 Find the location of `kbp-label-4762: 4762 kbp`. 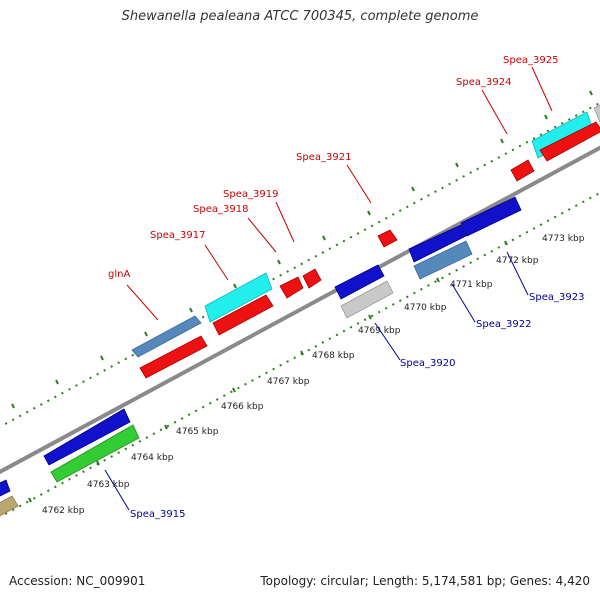

kbp-label-4762: 4762 kbp is located at coordinates (63, 511).